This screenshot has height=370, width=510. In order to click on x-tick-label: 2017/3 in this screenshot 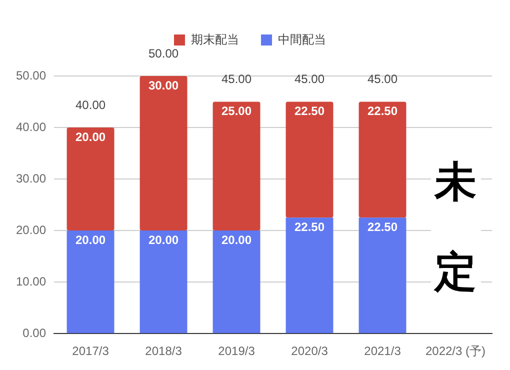, I will do `click(91, 351)`.